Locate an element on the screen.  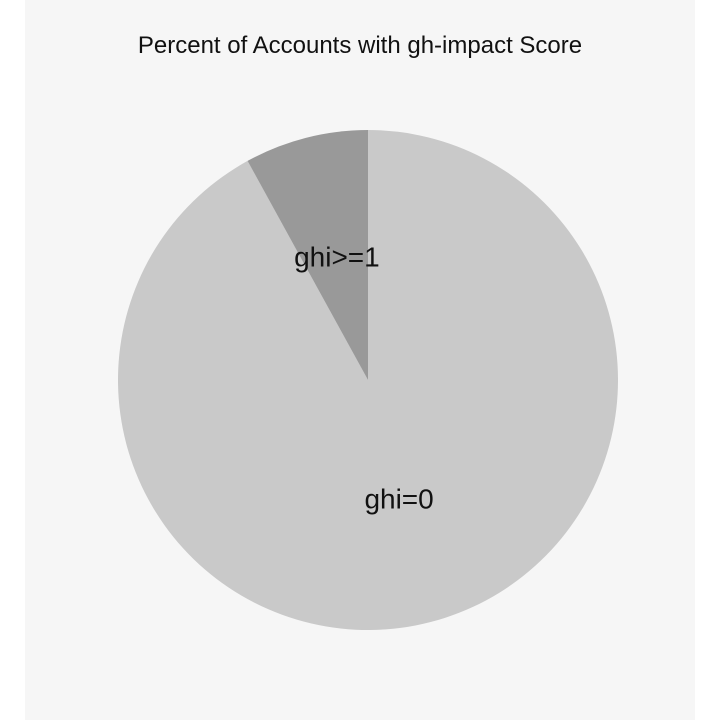
pie-label-ghi-1: ghi>=1 is located at coordinates (337, 256).